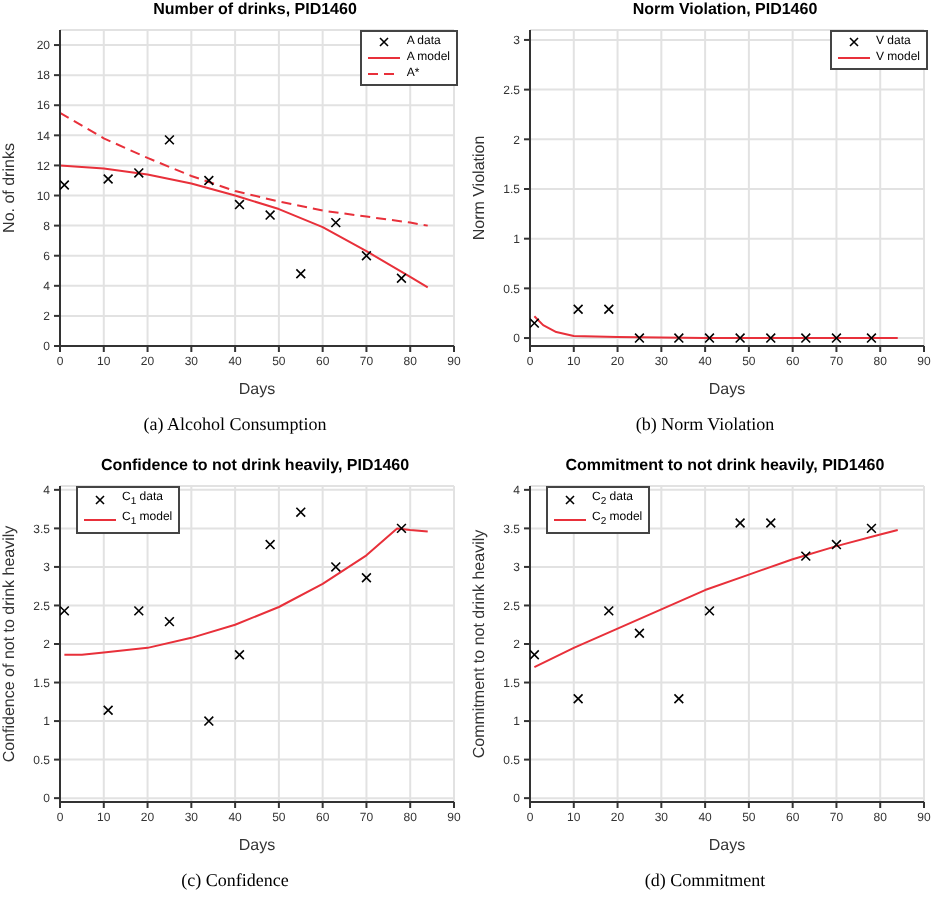 This screenshot has height=912, width=942. What do you see at coordinates (9, 188) in the screenshot?
I see `y-axis-title: No. of drinks` at bounding box center [9, 188].